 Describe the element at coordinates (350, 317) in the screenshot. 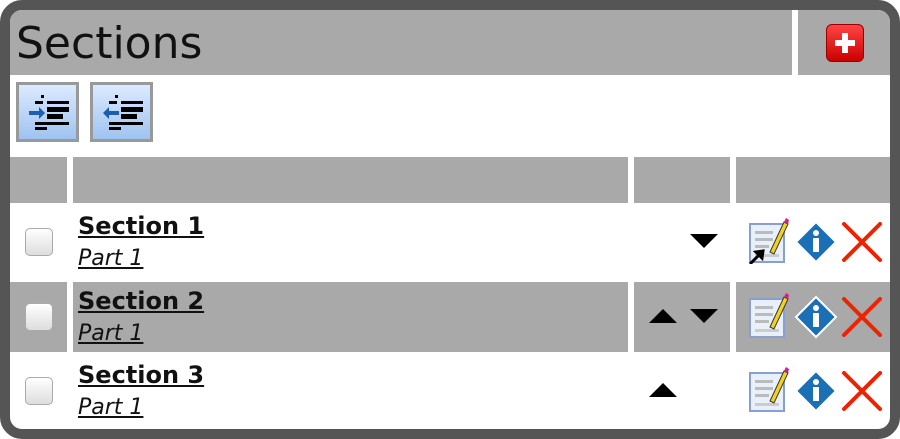

I see `name-cell` at that location.